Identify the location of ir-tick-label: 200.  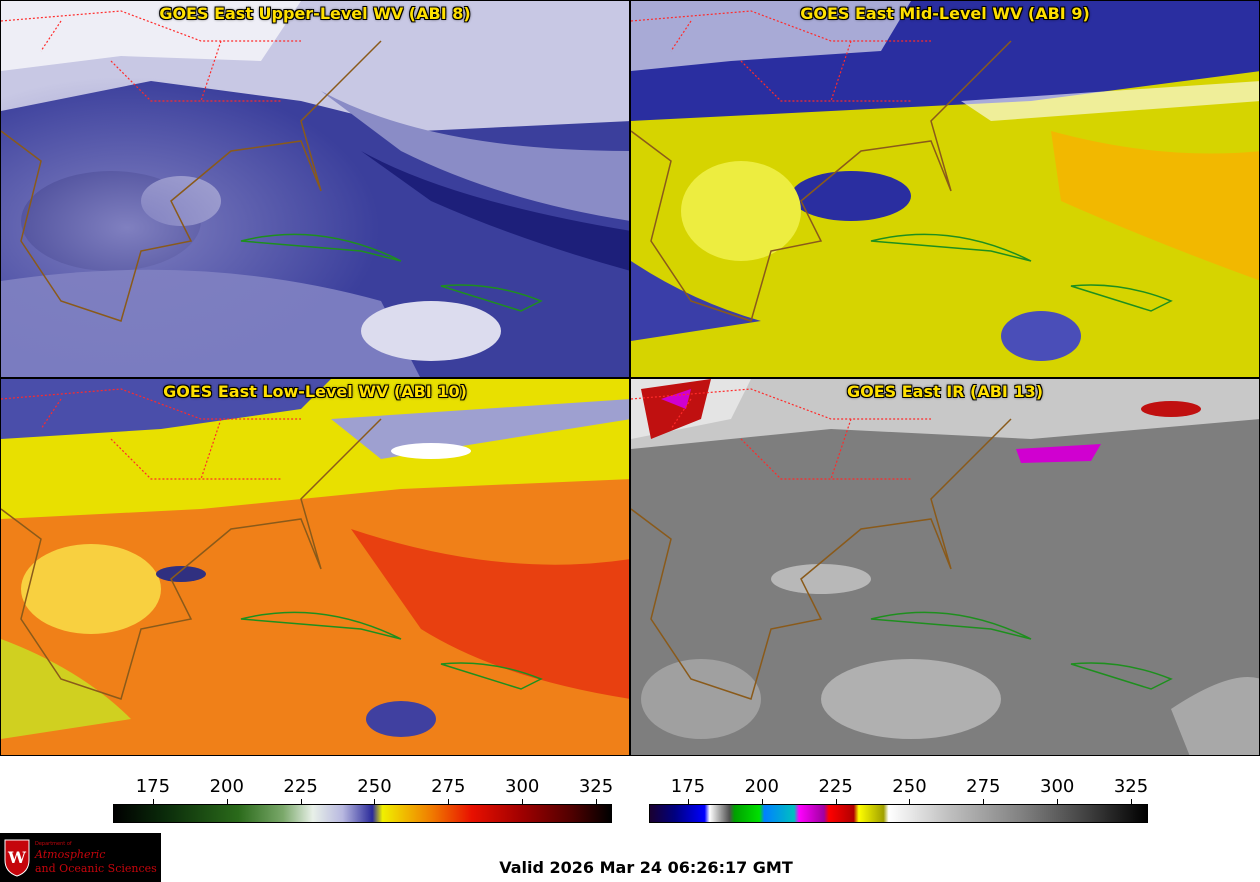
(761, 786).